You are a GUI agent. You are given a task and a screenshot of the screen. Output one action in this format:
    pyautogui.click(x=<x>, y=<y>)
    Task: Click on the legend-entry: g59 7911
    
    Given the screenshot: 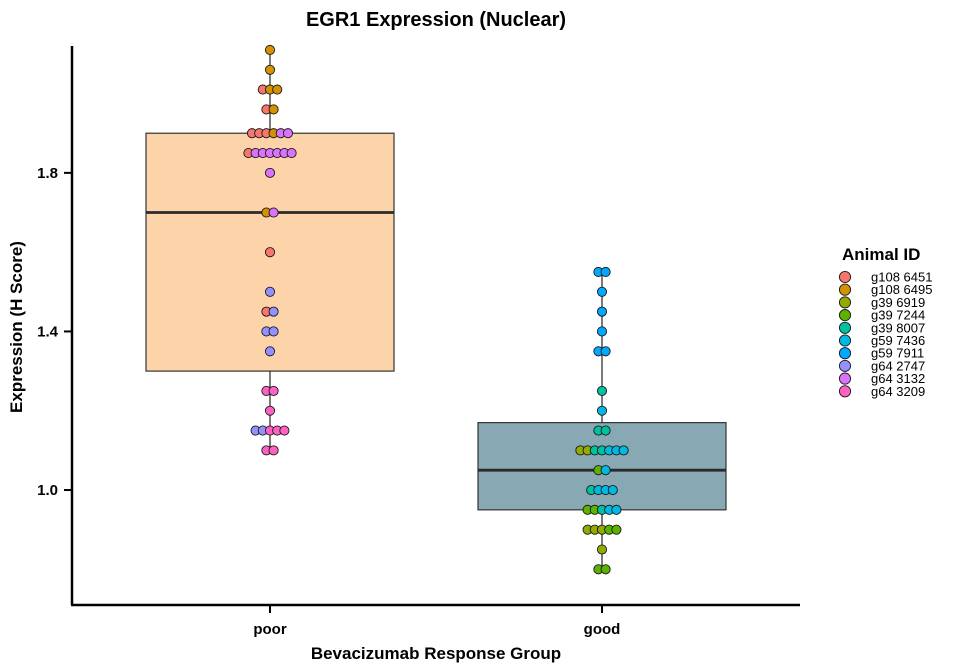 What is the action you would take?
    pyautogui.click(x=881, y=353)
    